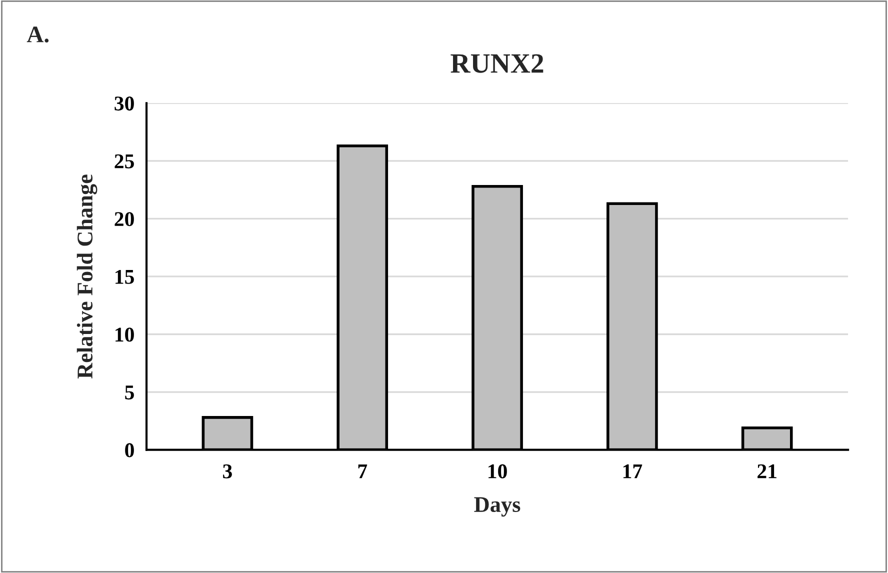  What do you see at coordinates (632, 471) in the screenshot?
I see `x-tick-label: 17` at bounding box center [632, 471].